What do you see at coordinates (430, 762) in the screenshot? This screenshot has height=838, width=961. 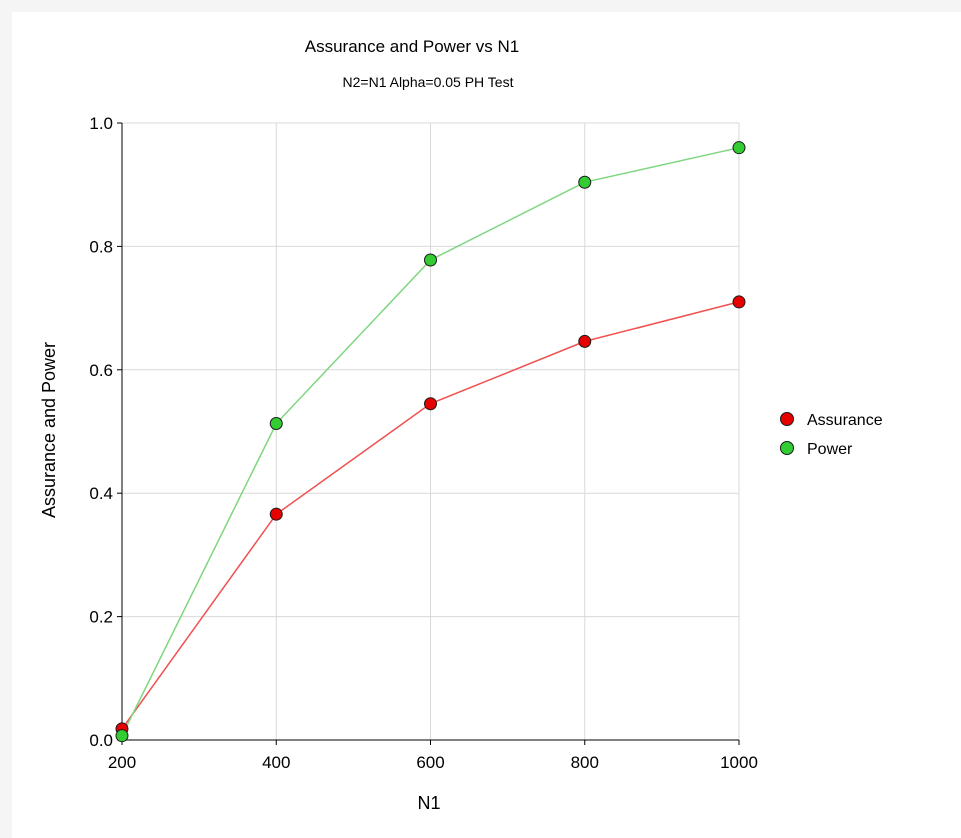 I see `x-tick-label: 600` at bounding box center [430, 762].